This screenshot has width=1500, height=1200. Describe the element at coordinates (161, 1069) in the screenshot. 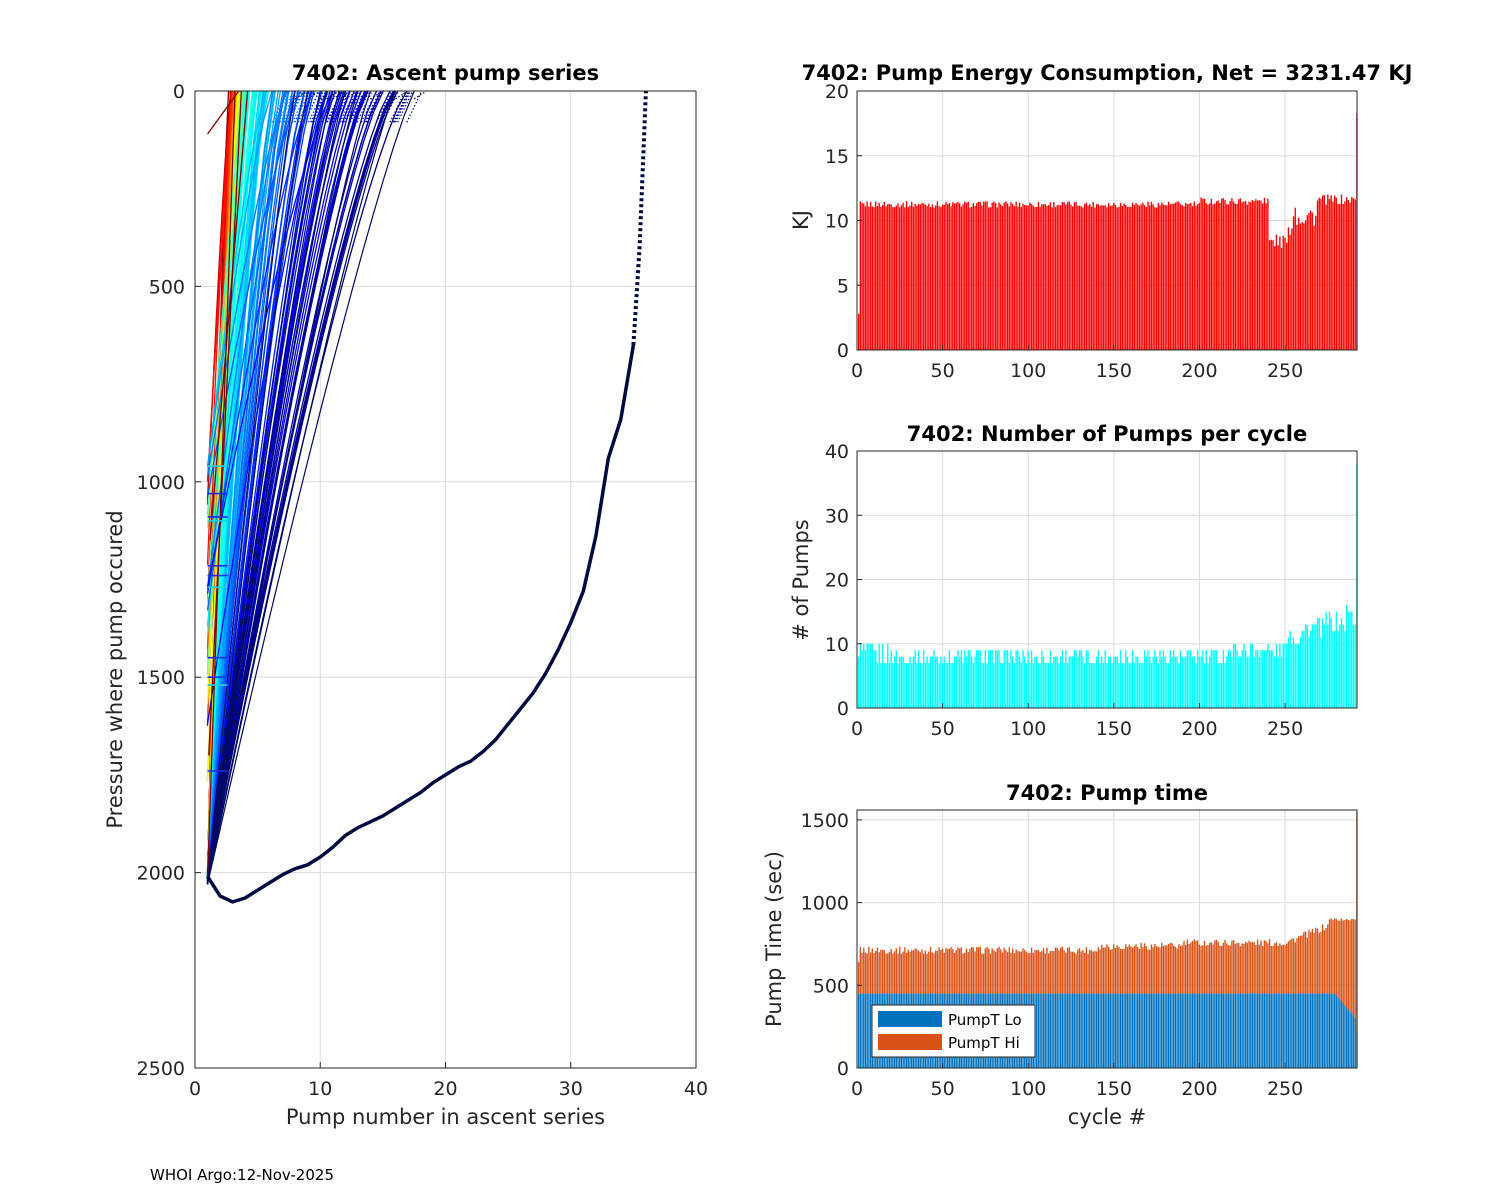

I see `ascent-y-tick-label: 2500` at that location.